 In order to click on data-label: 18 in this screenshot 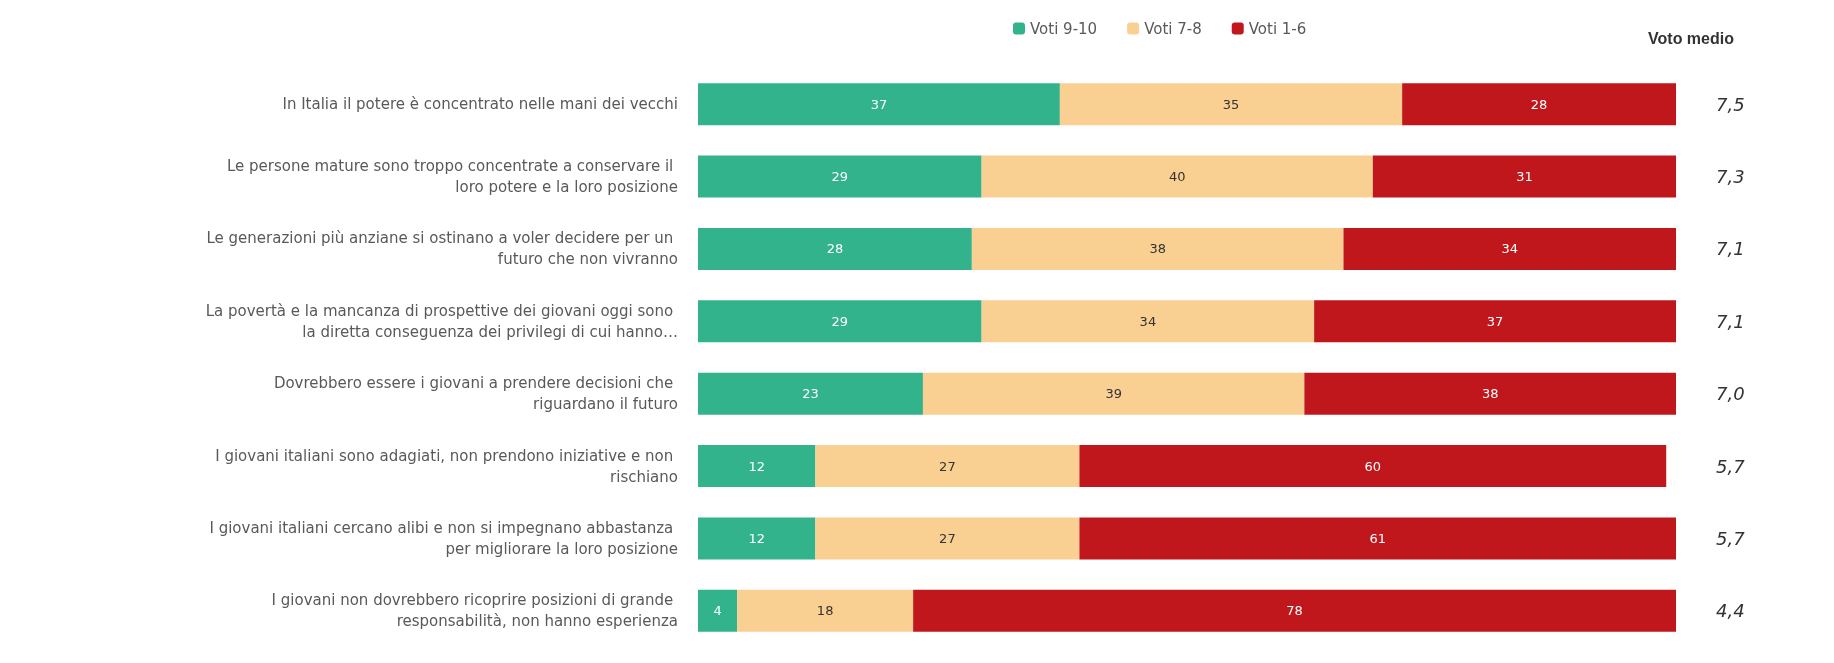, I will do `click(825, 611)`.